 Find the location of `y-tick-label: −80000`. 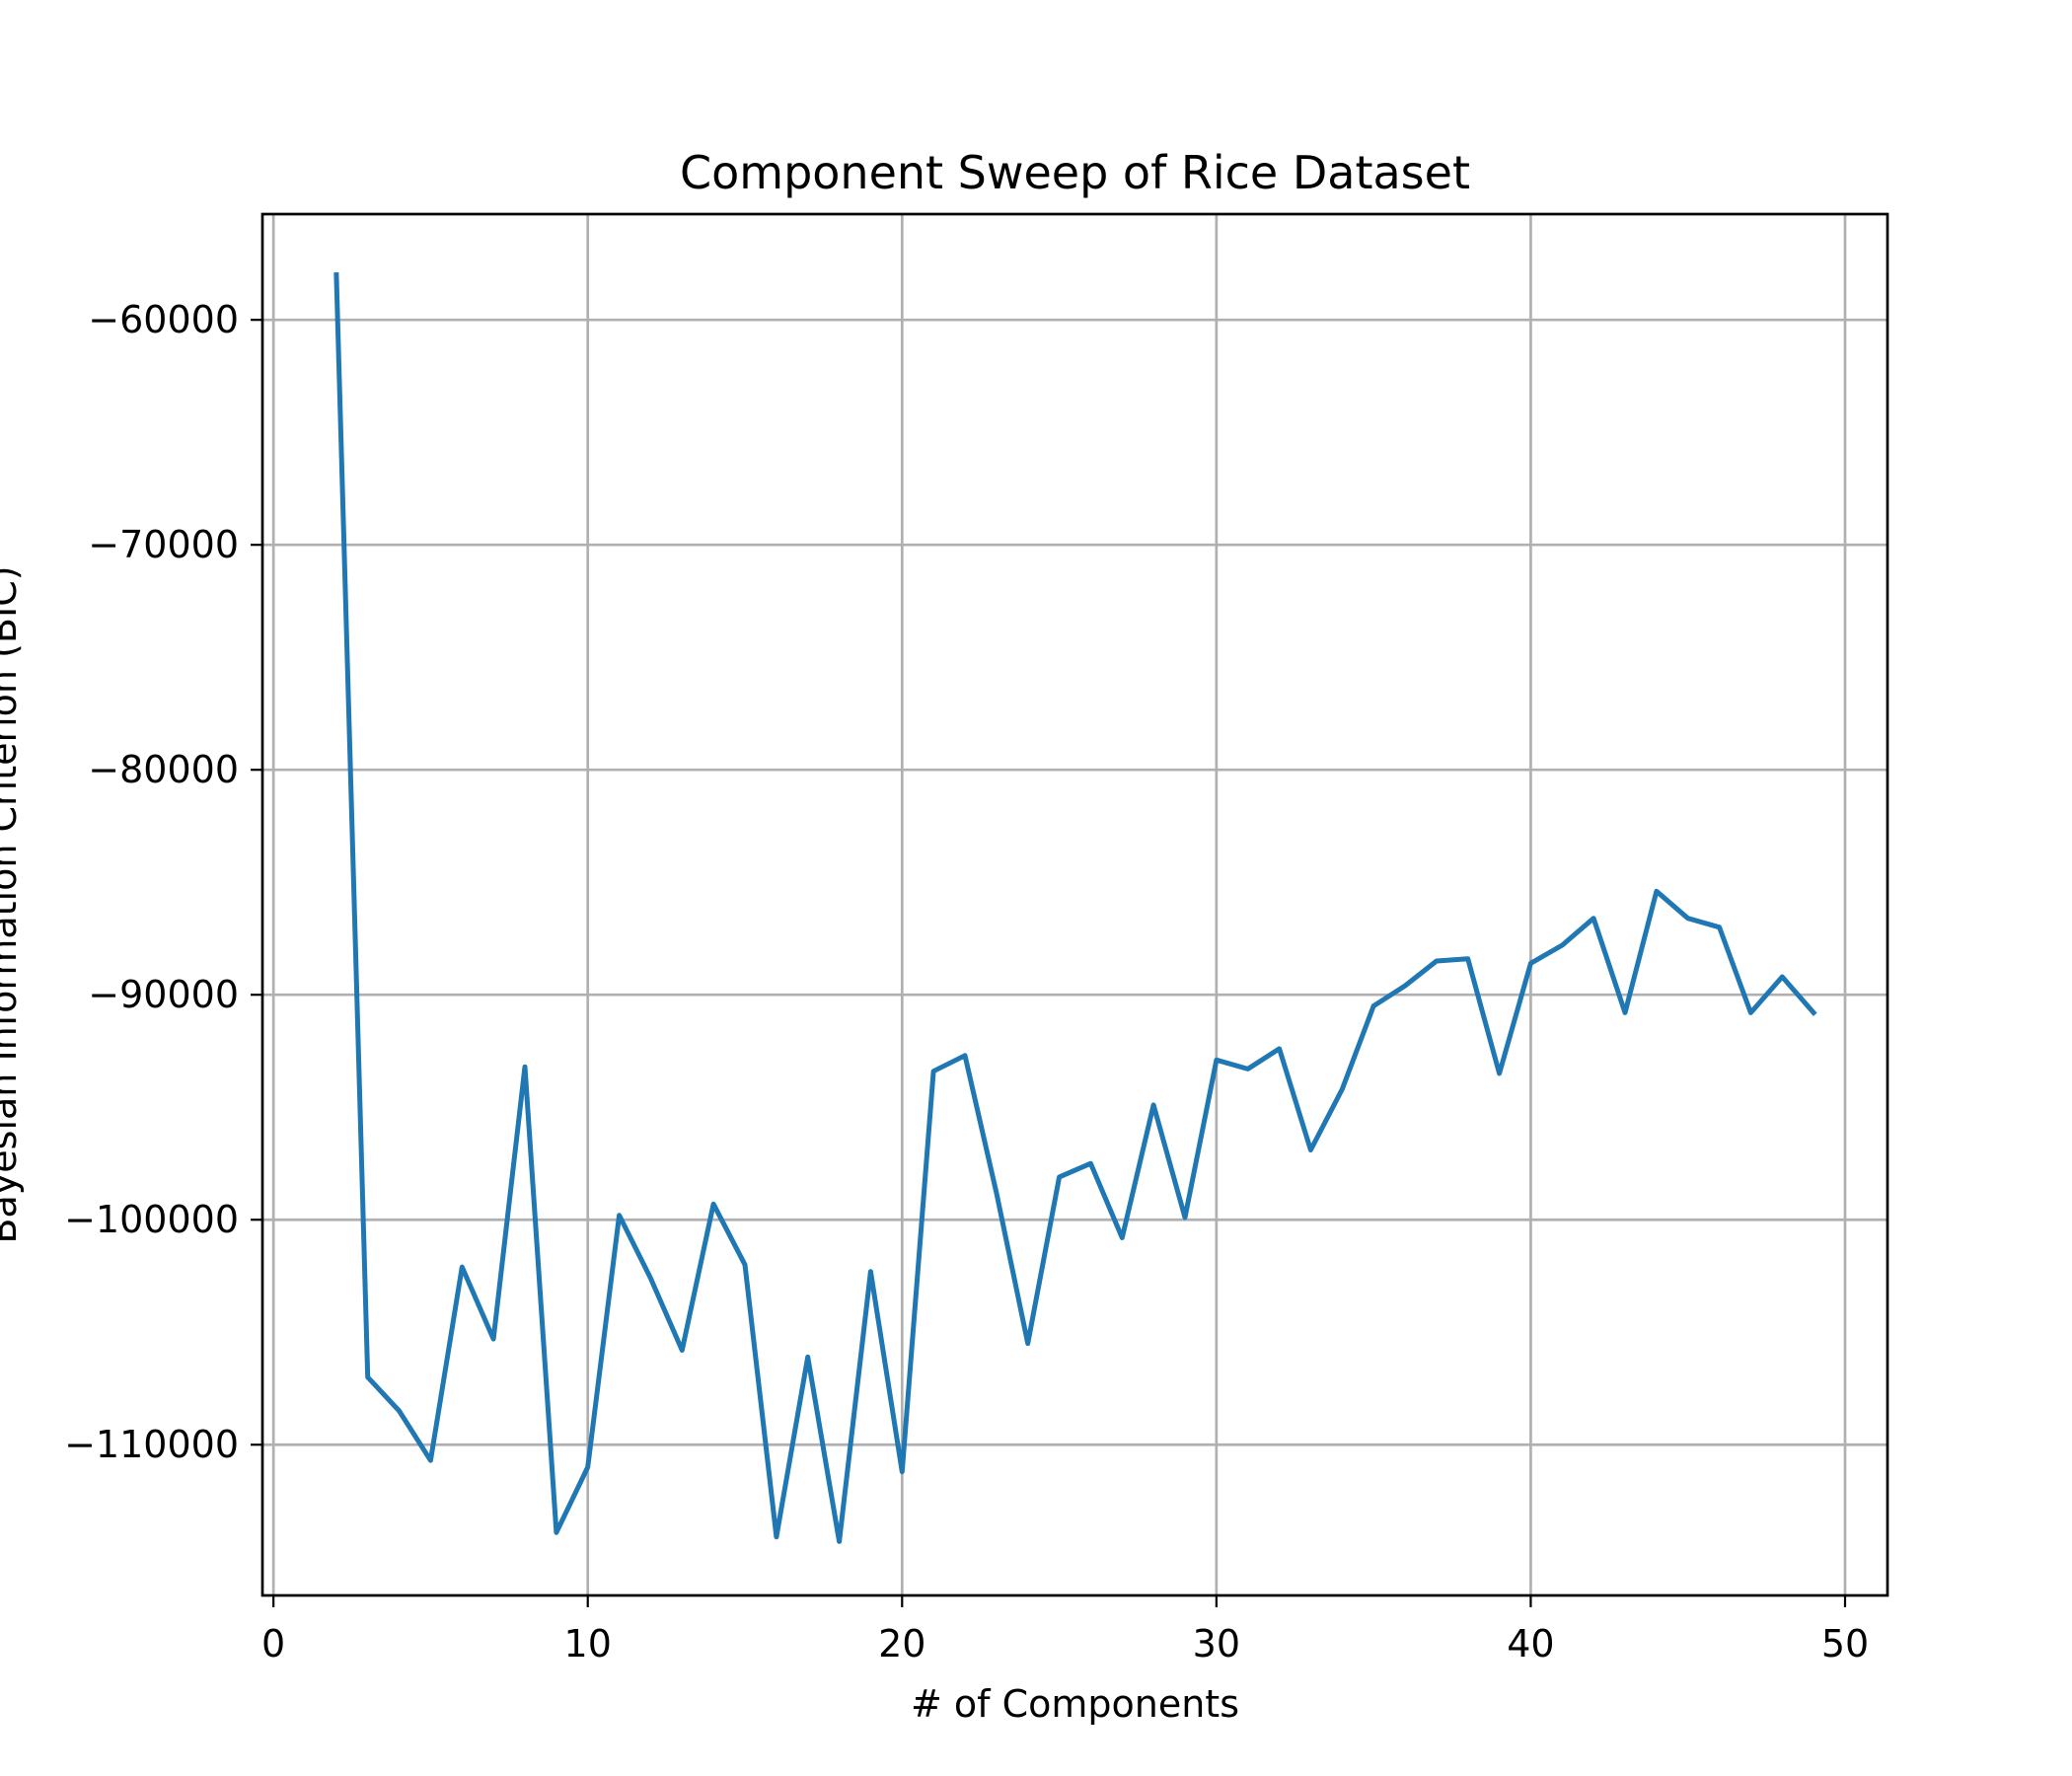

y-tick-label: −80000 is located at coordinates (164, 770).